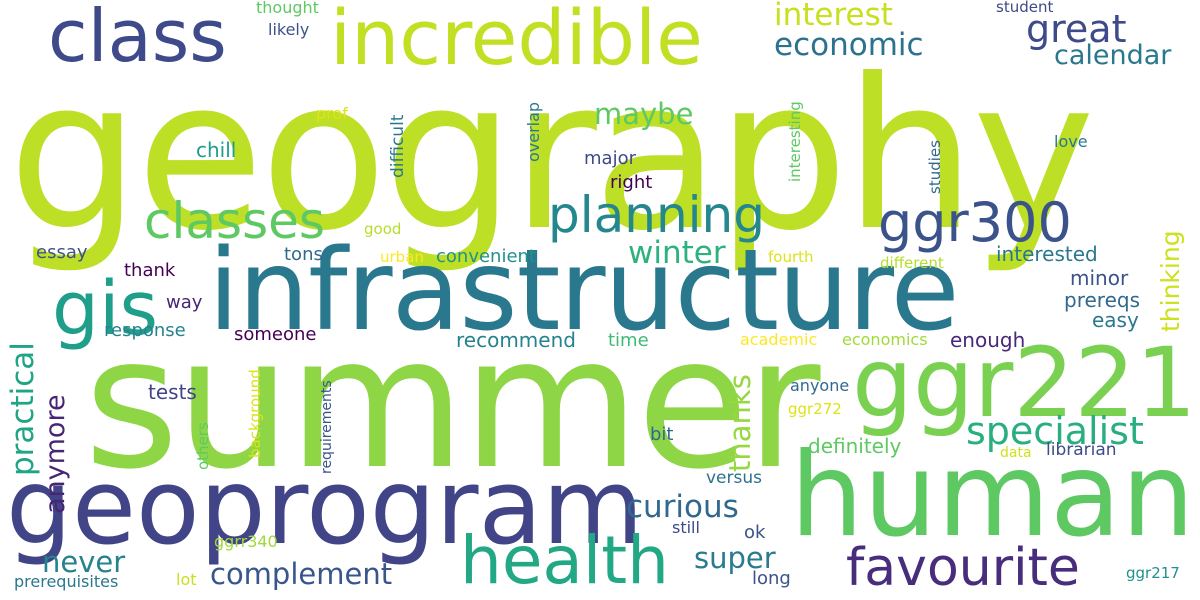  I want to click on word-ggr217: ggr217, so click(1153, 573).